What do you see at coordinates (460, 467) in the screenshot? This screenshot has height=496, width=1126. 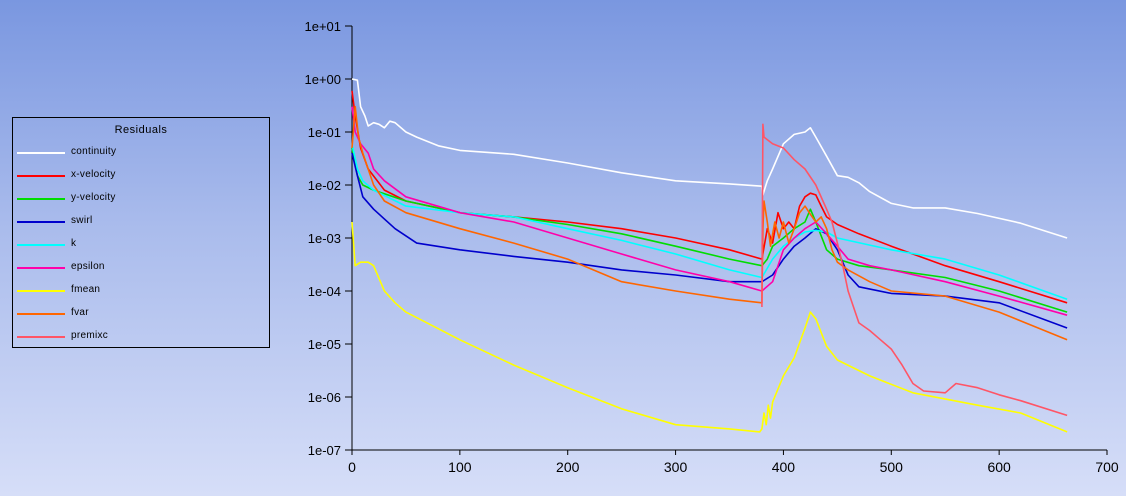 I see `x-tick-label: 100` at bounding box center [460, 467].